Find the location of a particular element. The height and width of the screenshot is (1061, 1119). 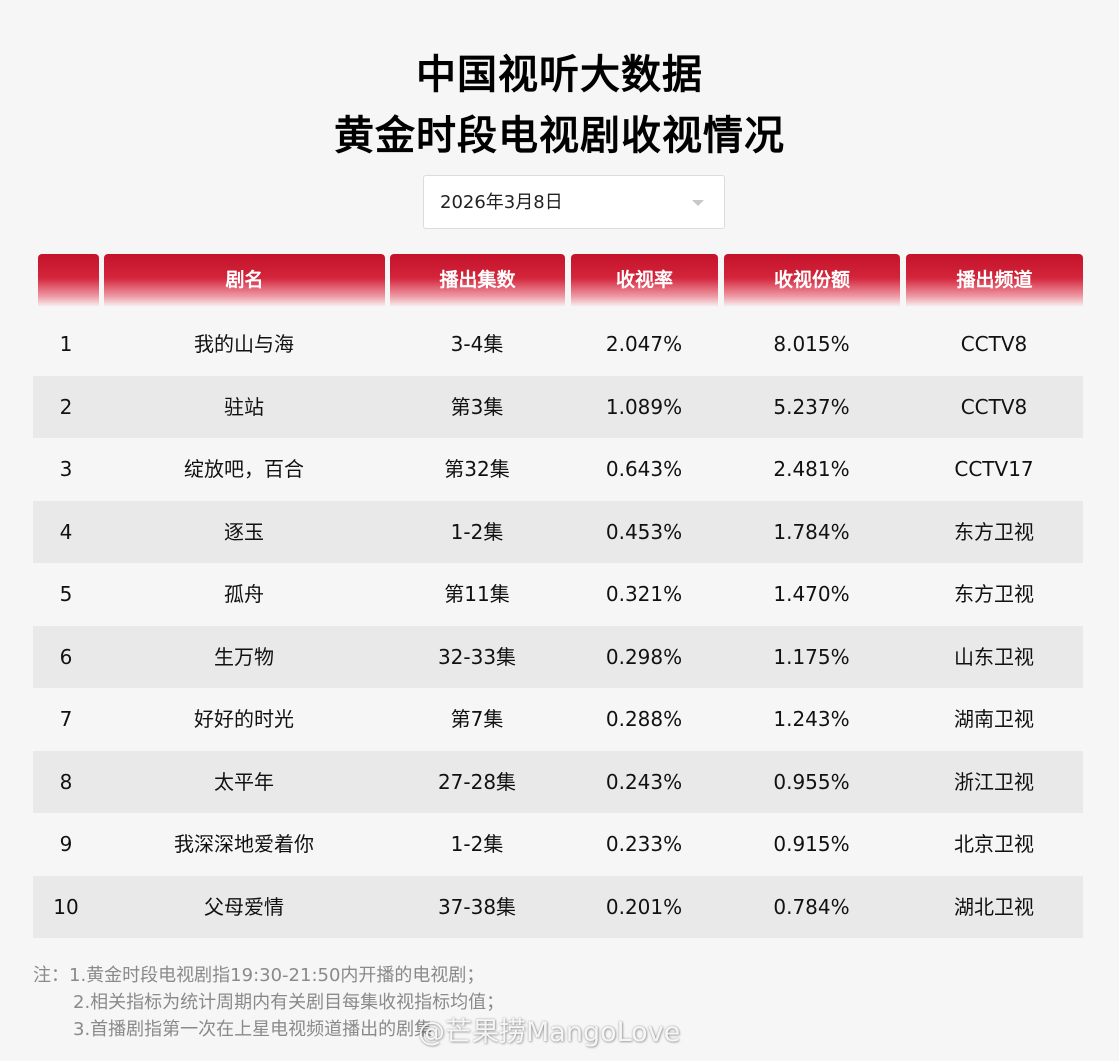

table-row: 5 孤舟 第11集 0.321% 1.470% 东方卫视 is located at coordinates (558, 594).